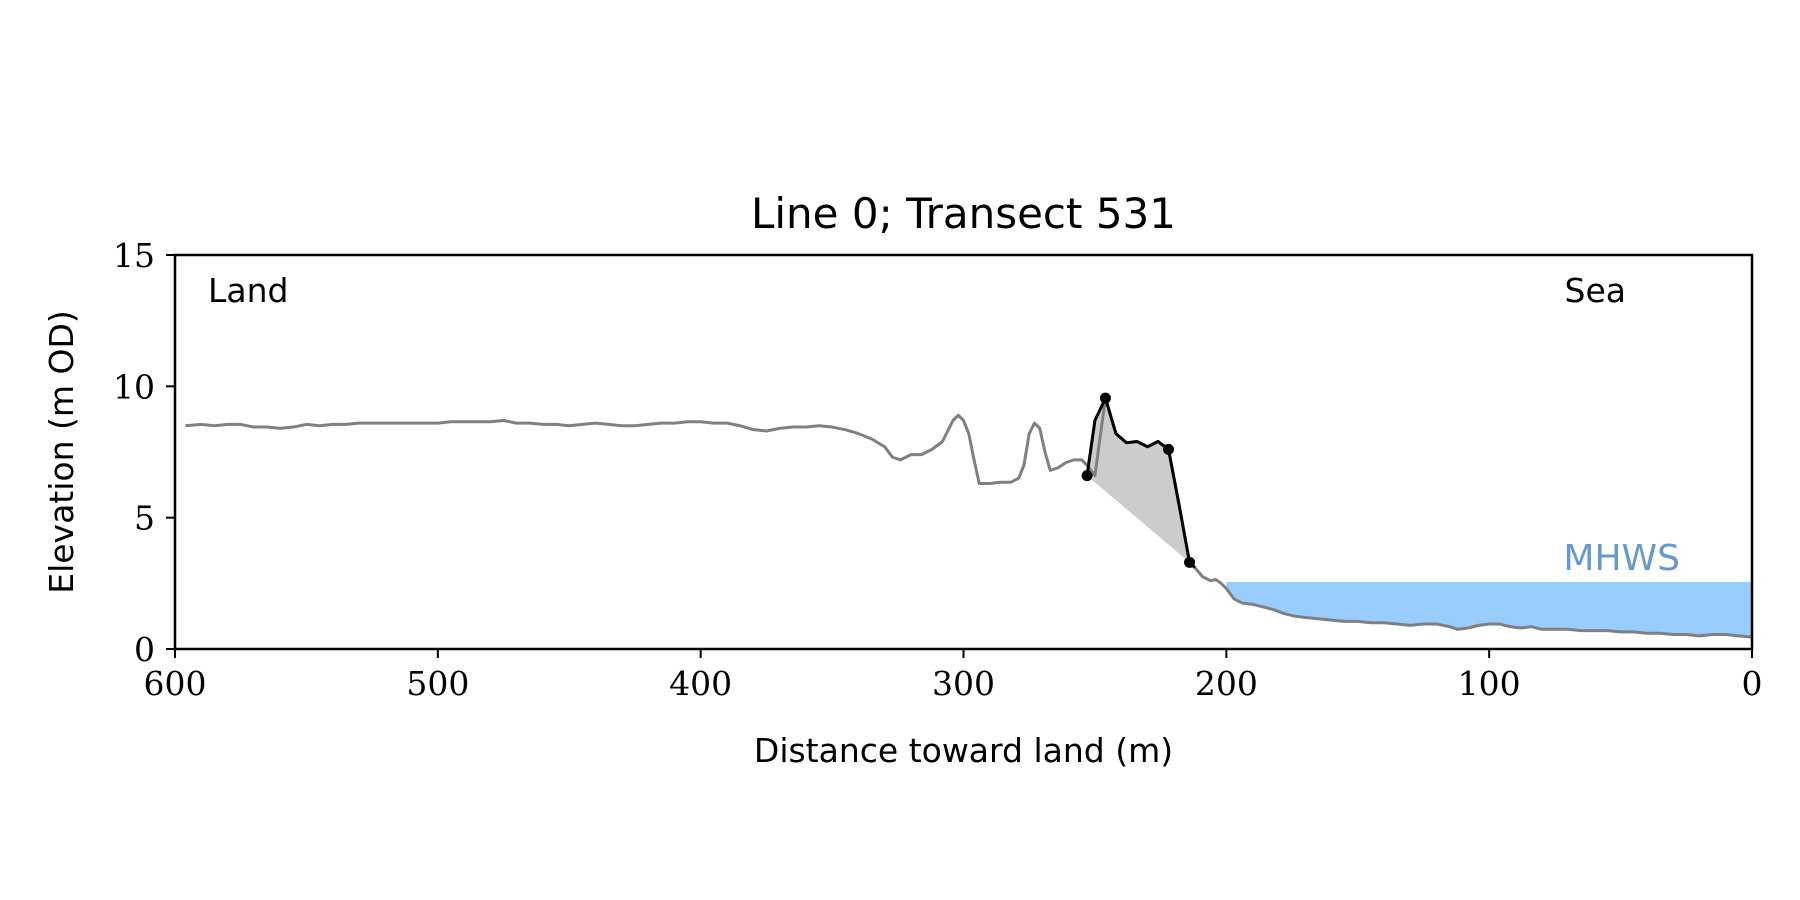  Describe the element at coordinates (134, 255) in the screenshot. I see `y-tick-label: 15` at that location.